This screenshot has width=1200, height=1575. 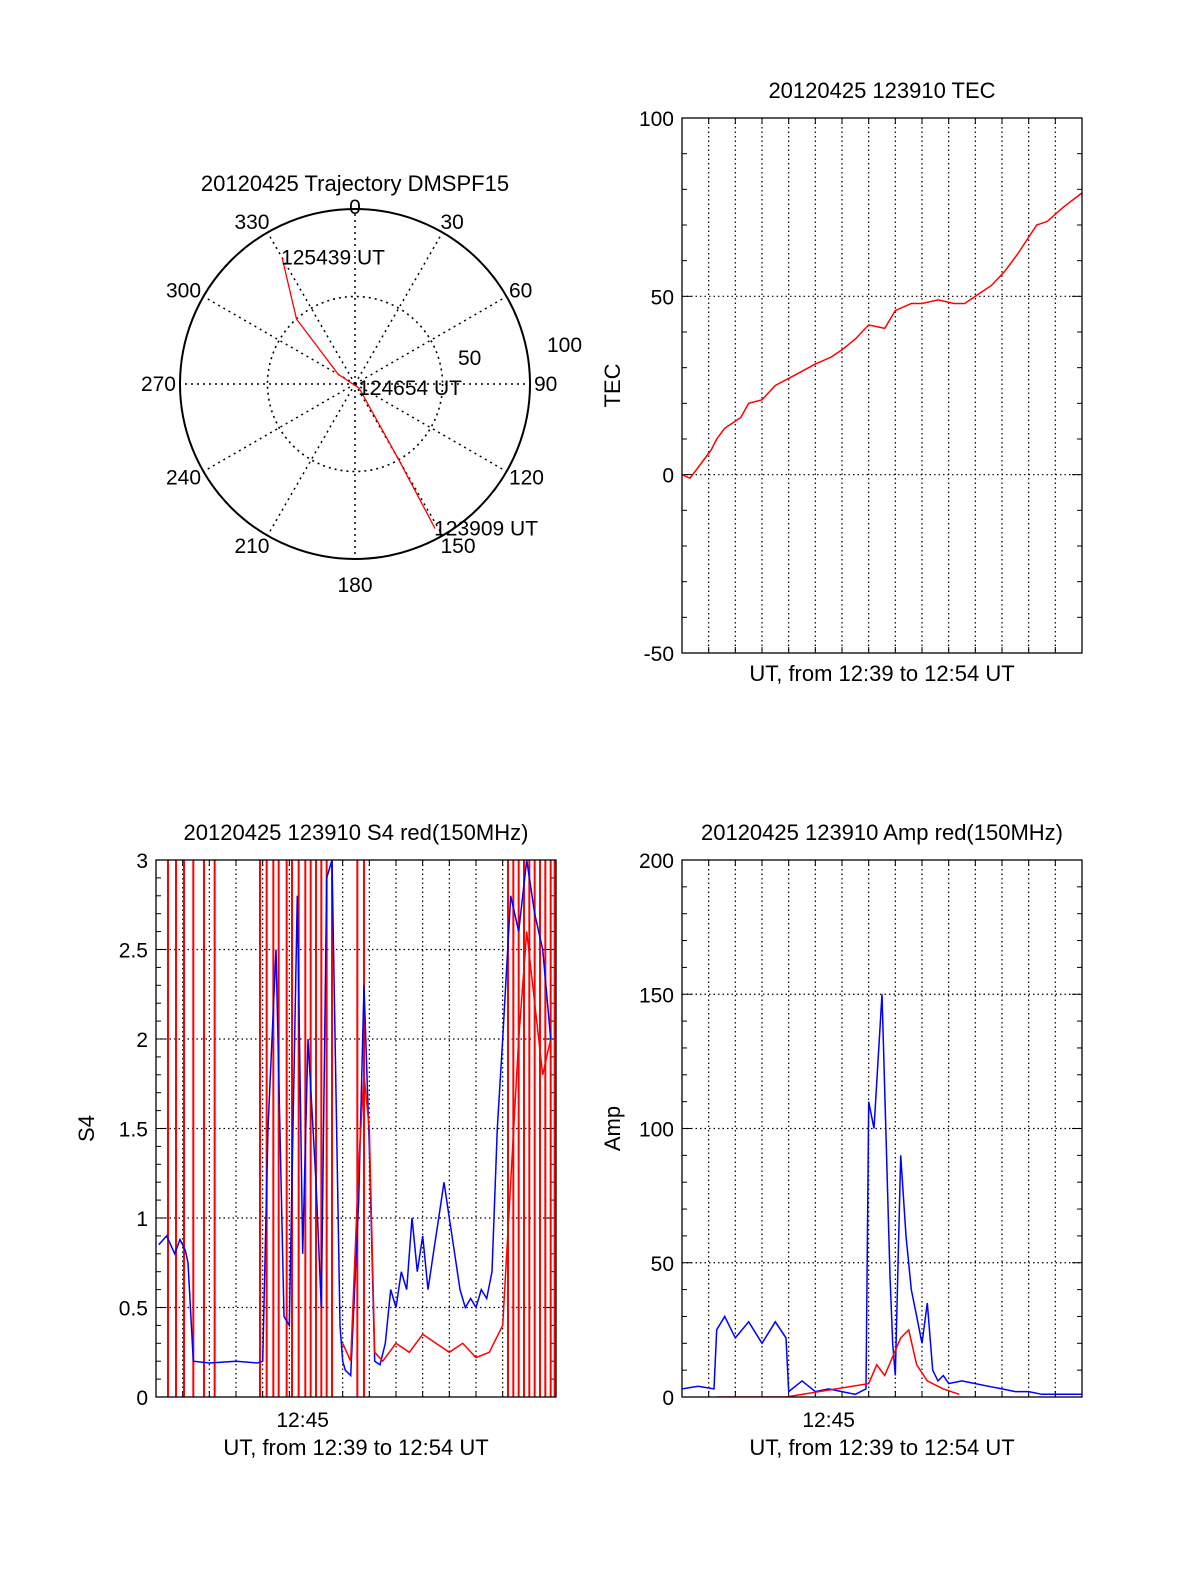 I want to click on tec-ytick-label: 100, so click(x=656, y=119).